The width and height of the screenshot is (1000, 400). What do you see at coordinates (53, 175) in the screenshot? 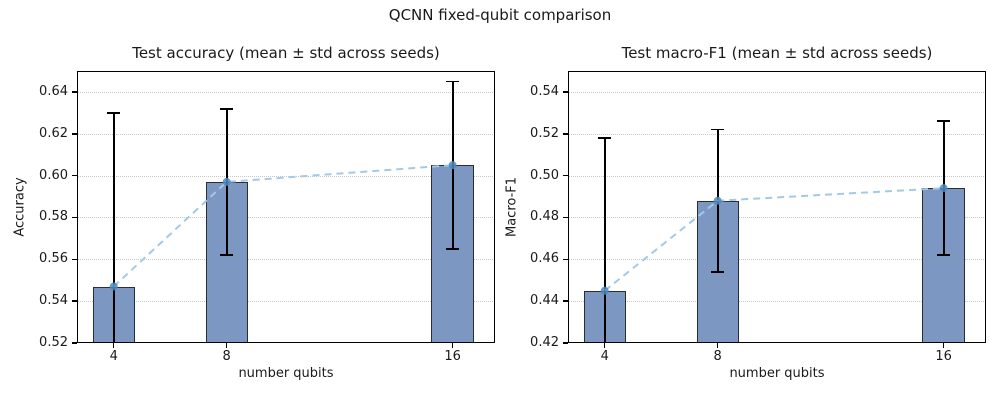
I see `y-tick-label: 0.60` at bounding box center [53, 175].